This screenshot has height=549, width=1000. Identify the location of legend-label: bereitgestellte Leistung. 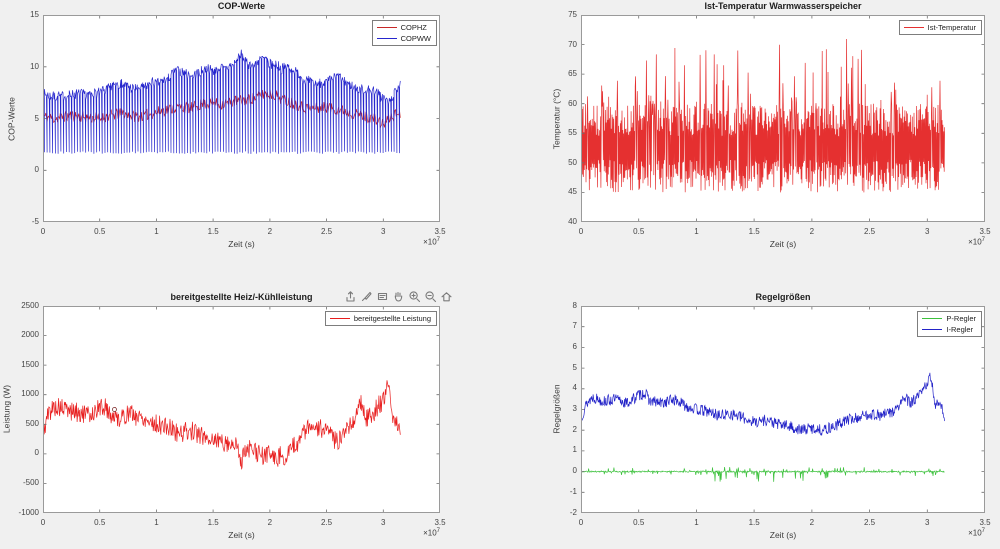
(392, 318).